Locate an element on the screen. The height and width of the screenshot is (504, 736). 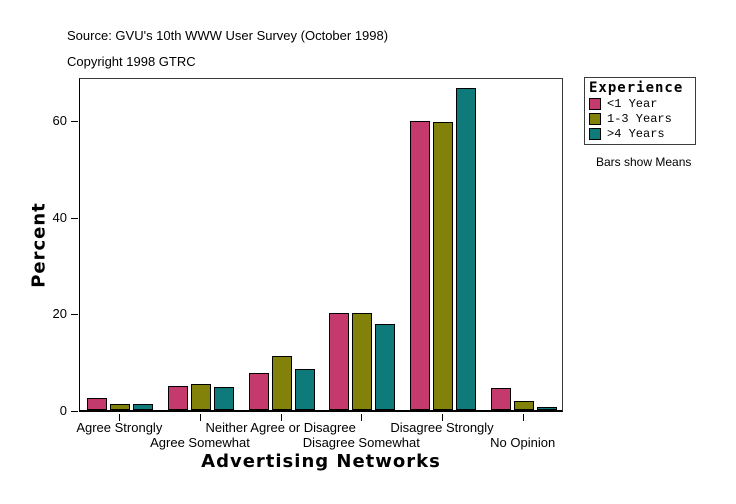
legend-box: Experience <1 Year 1-3 Years >4 Years is located at coordinates (640, 111).